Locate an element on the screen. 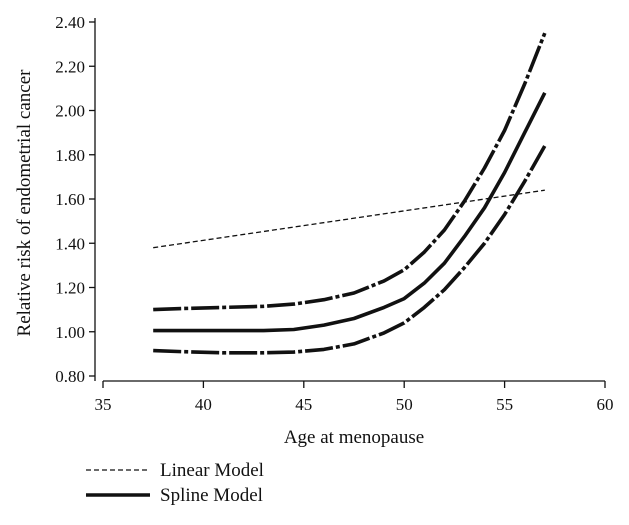 This screenshot has height=525, width=629. legend-label: Spline Model is located at coordinates (211, 495).